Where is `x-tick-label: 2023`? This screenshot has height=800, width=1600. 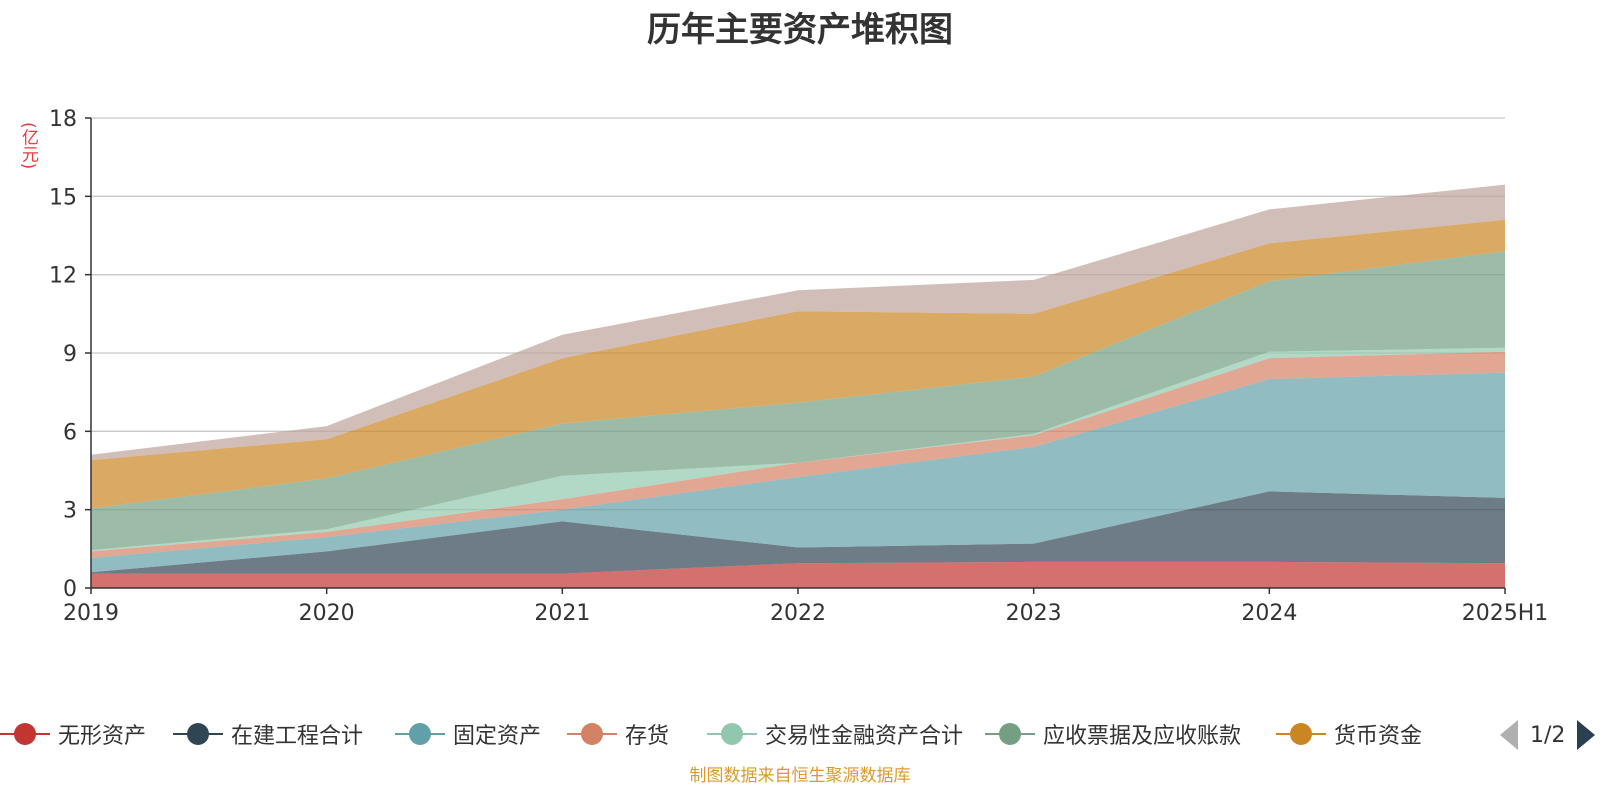 x-tick-label: 2023 is located at coordinates (1034, 613).